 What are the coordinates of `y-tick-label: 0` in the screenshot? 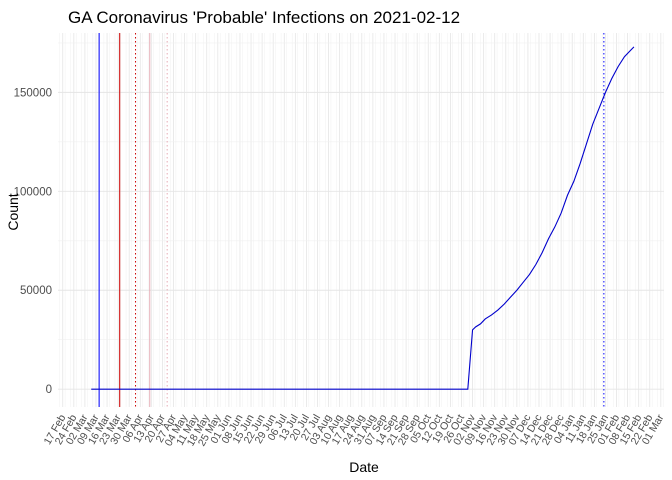 It's located at (49, 390).